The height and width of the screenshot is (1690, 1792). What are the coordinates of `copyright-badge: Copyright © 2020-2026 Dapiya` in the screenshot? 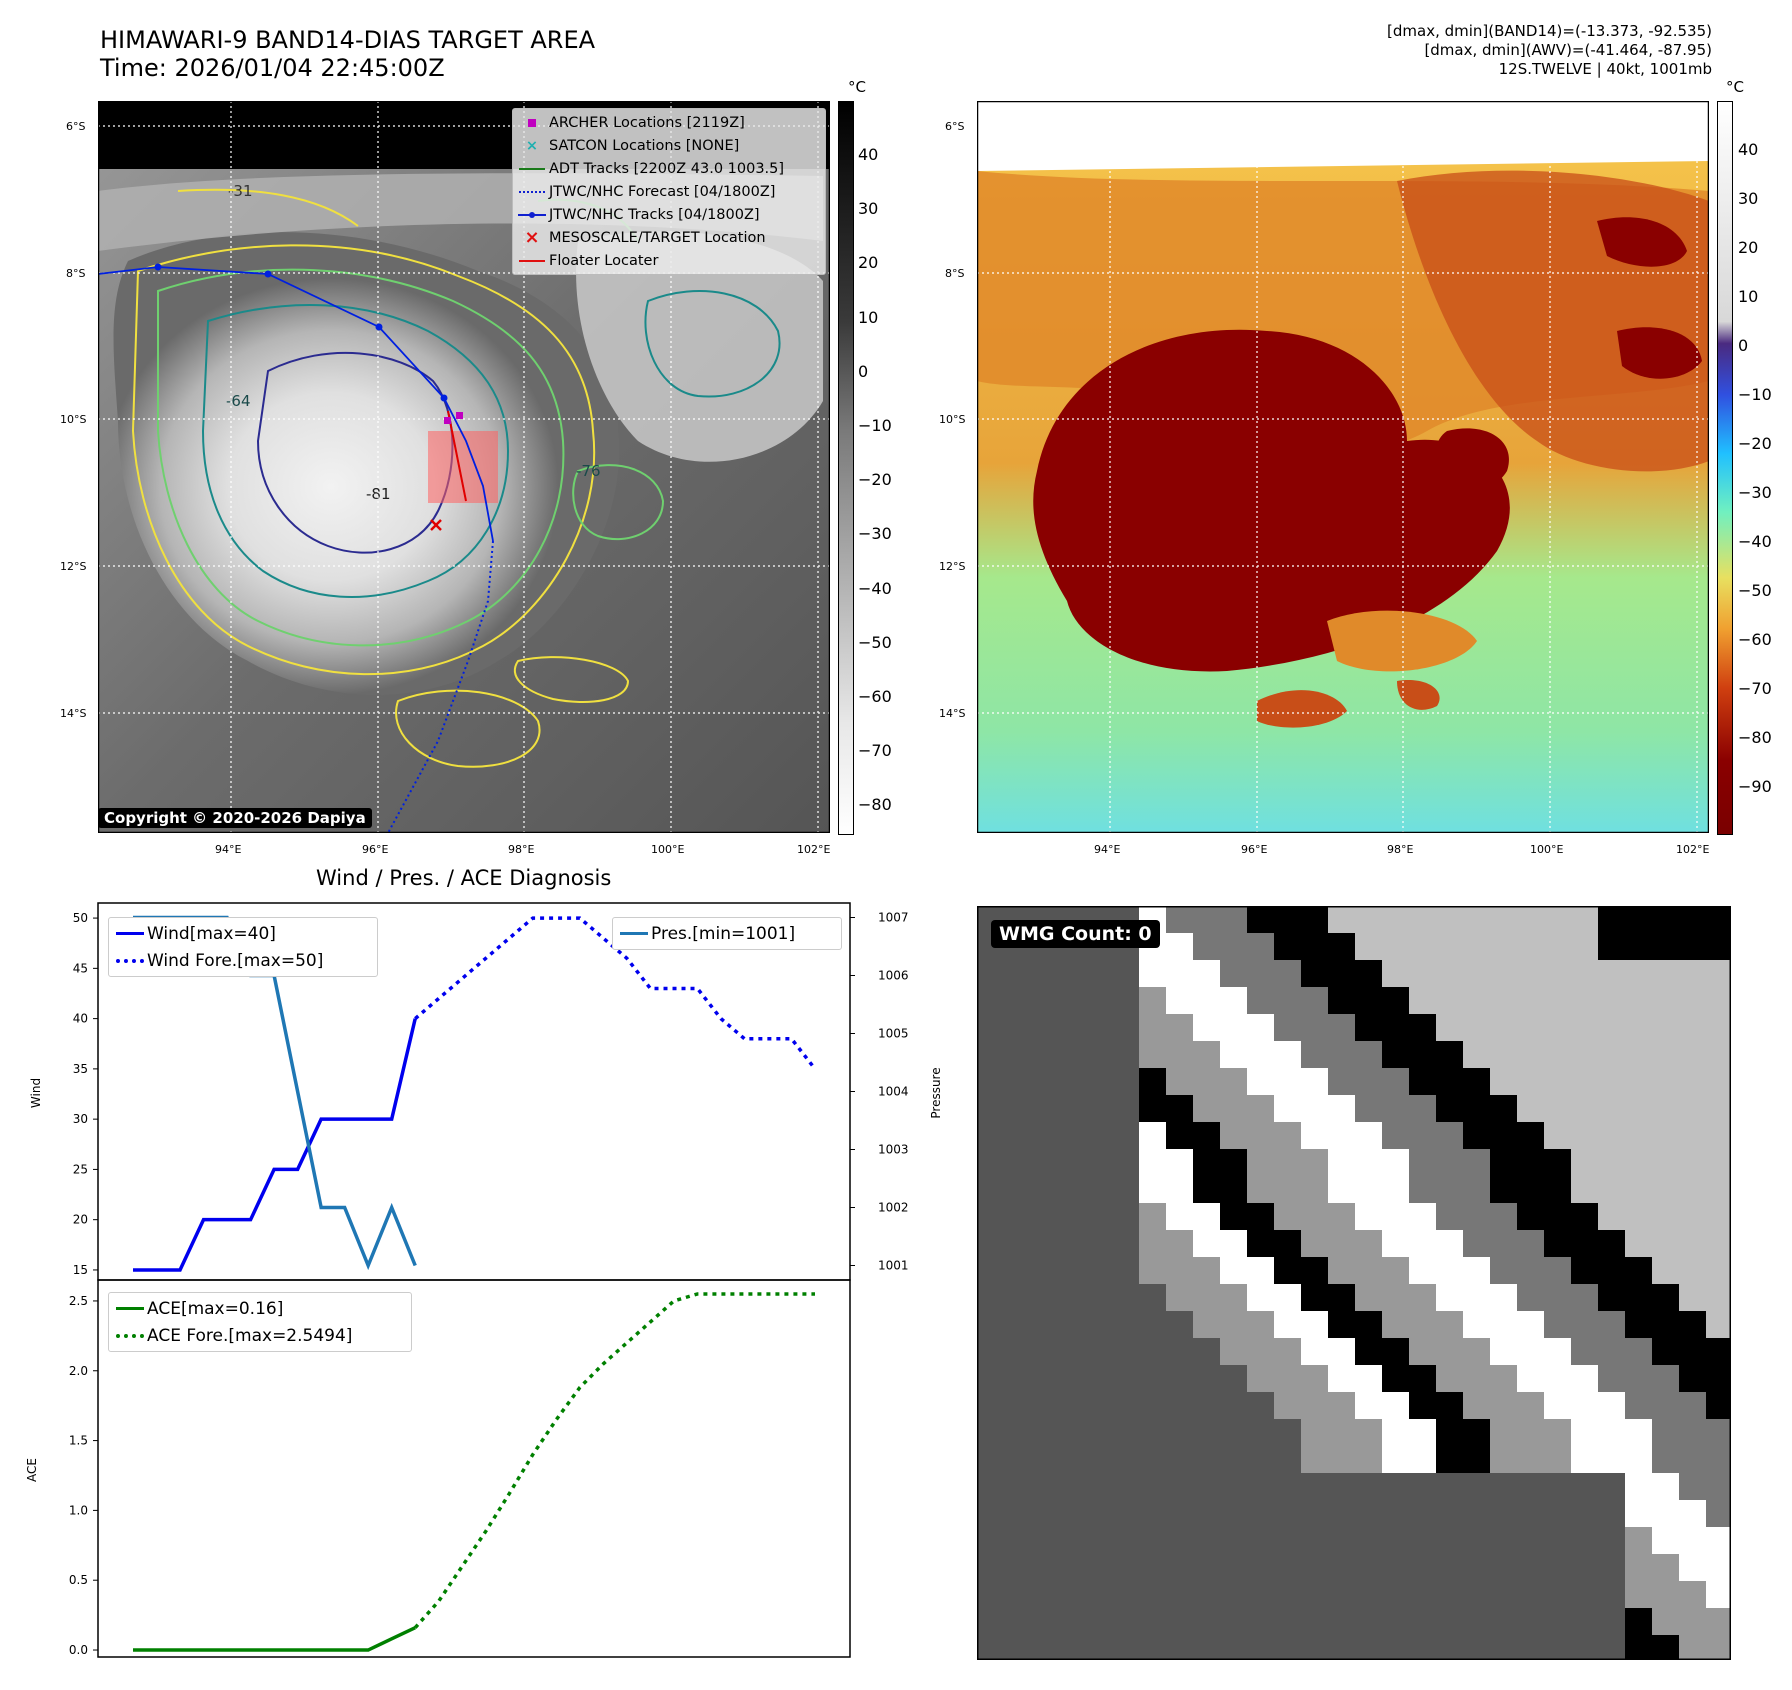 It's located at (235, 818).